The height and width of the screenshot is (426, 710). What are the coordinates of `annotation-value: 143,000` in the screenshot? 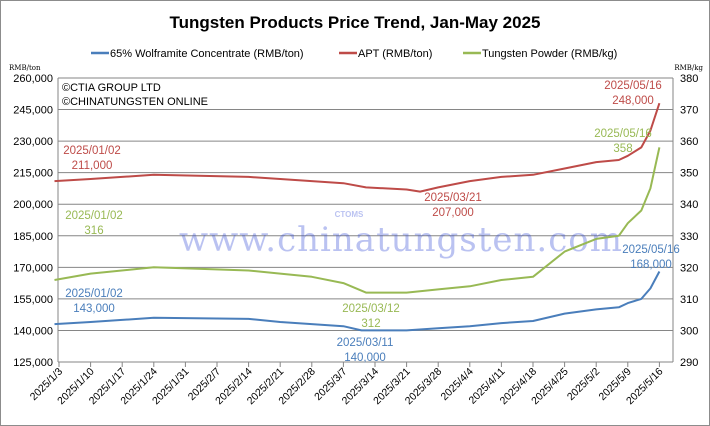 It's located at (94, 309).